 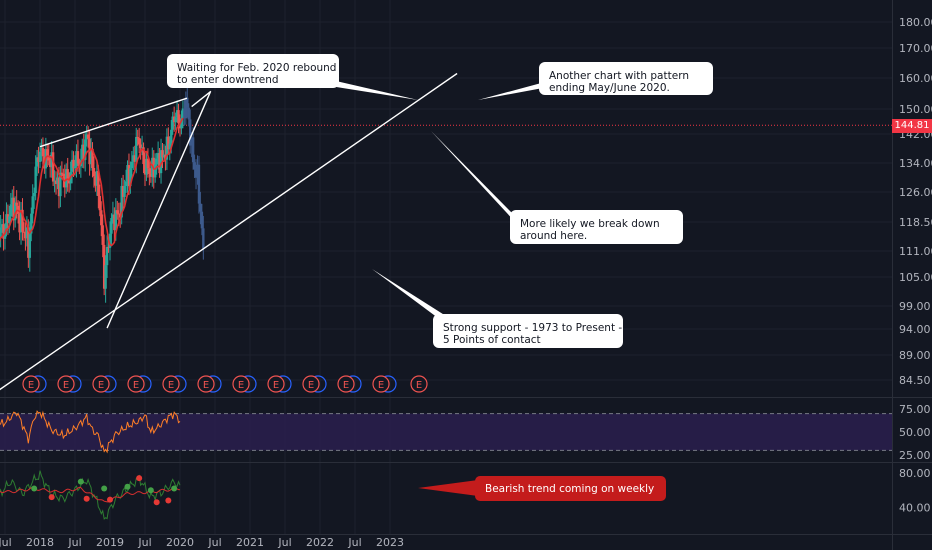 What do you see at coordinates (113, 122) in the screenshot?
I see `upper-wedge-line` at bounding box center [113, 122].